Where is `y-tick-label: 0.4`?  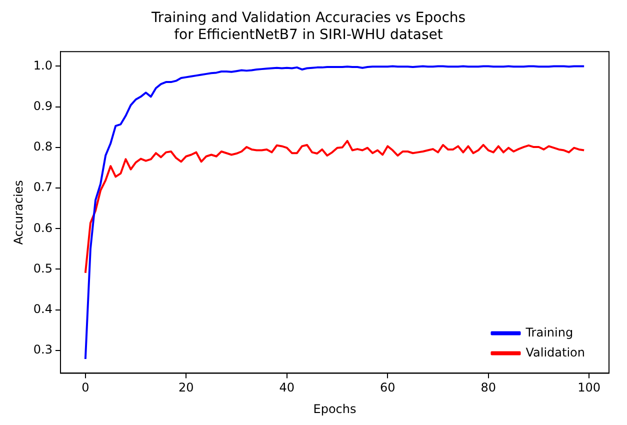
y-tick-label: 0.4 is located at coordinates (42, 309).